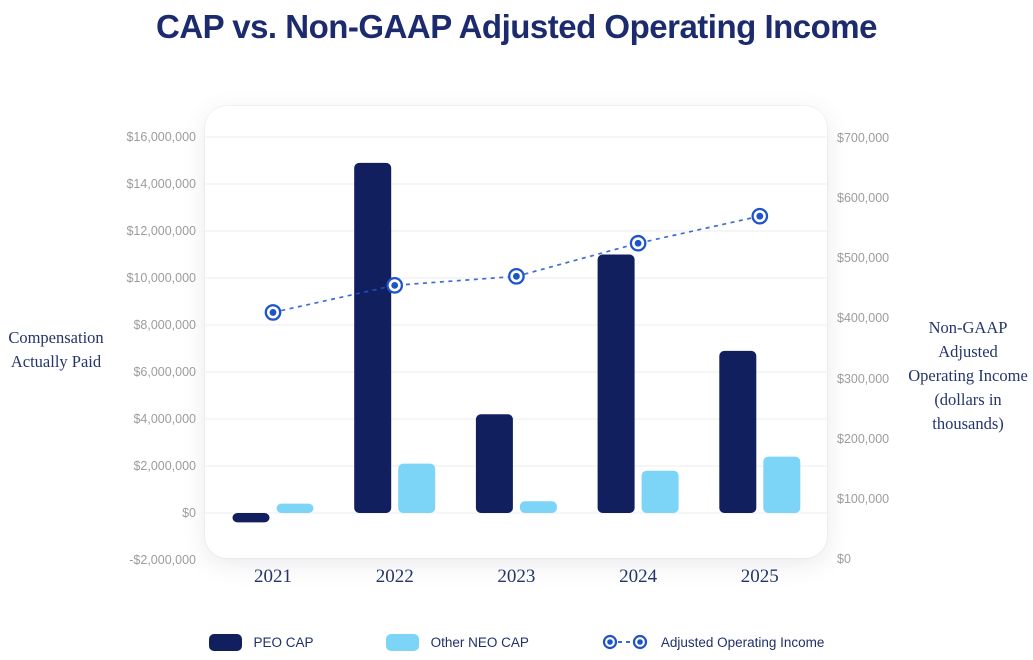  Describe the element at coordinates (251, 518) in the screenshot. I see `bar-peo-cap-2021` at that location.